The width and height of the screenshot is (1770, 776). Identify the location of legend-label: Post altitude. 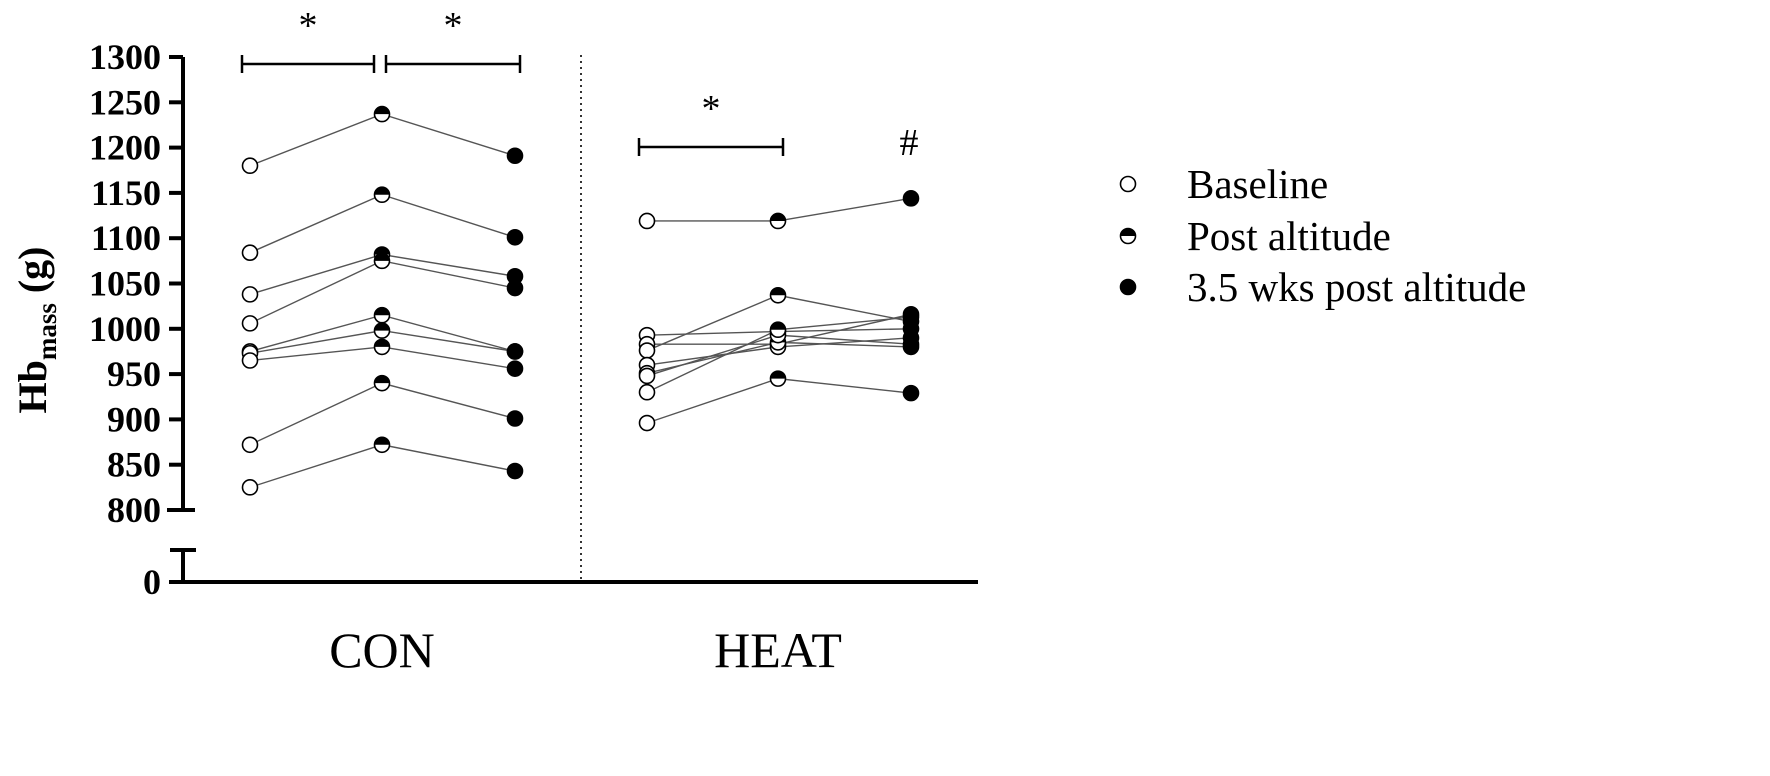
(1289, 236).